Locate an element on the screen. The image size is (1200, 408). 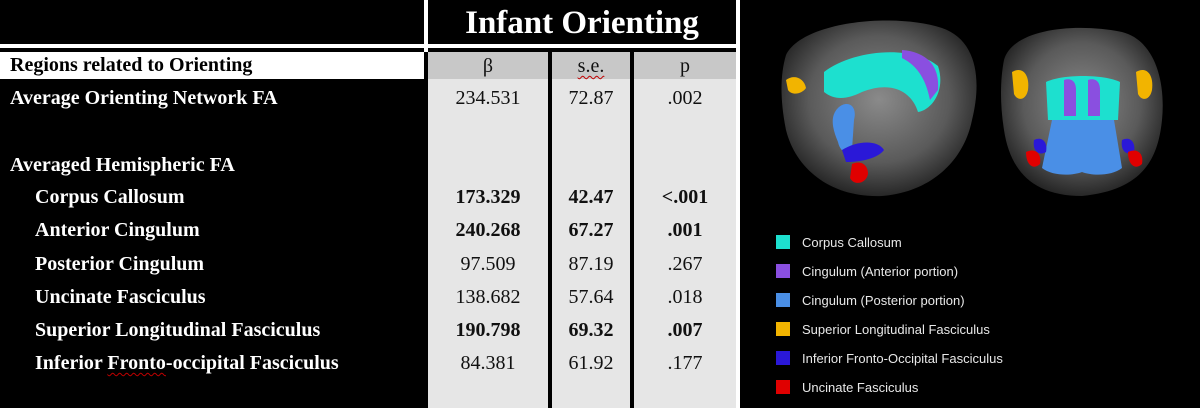
legend-label: Superior Longitudinal Fasciculus is located at coordinates (896, 329).